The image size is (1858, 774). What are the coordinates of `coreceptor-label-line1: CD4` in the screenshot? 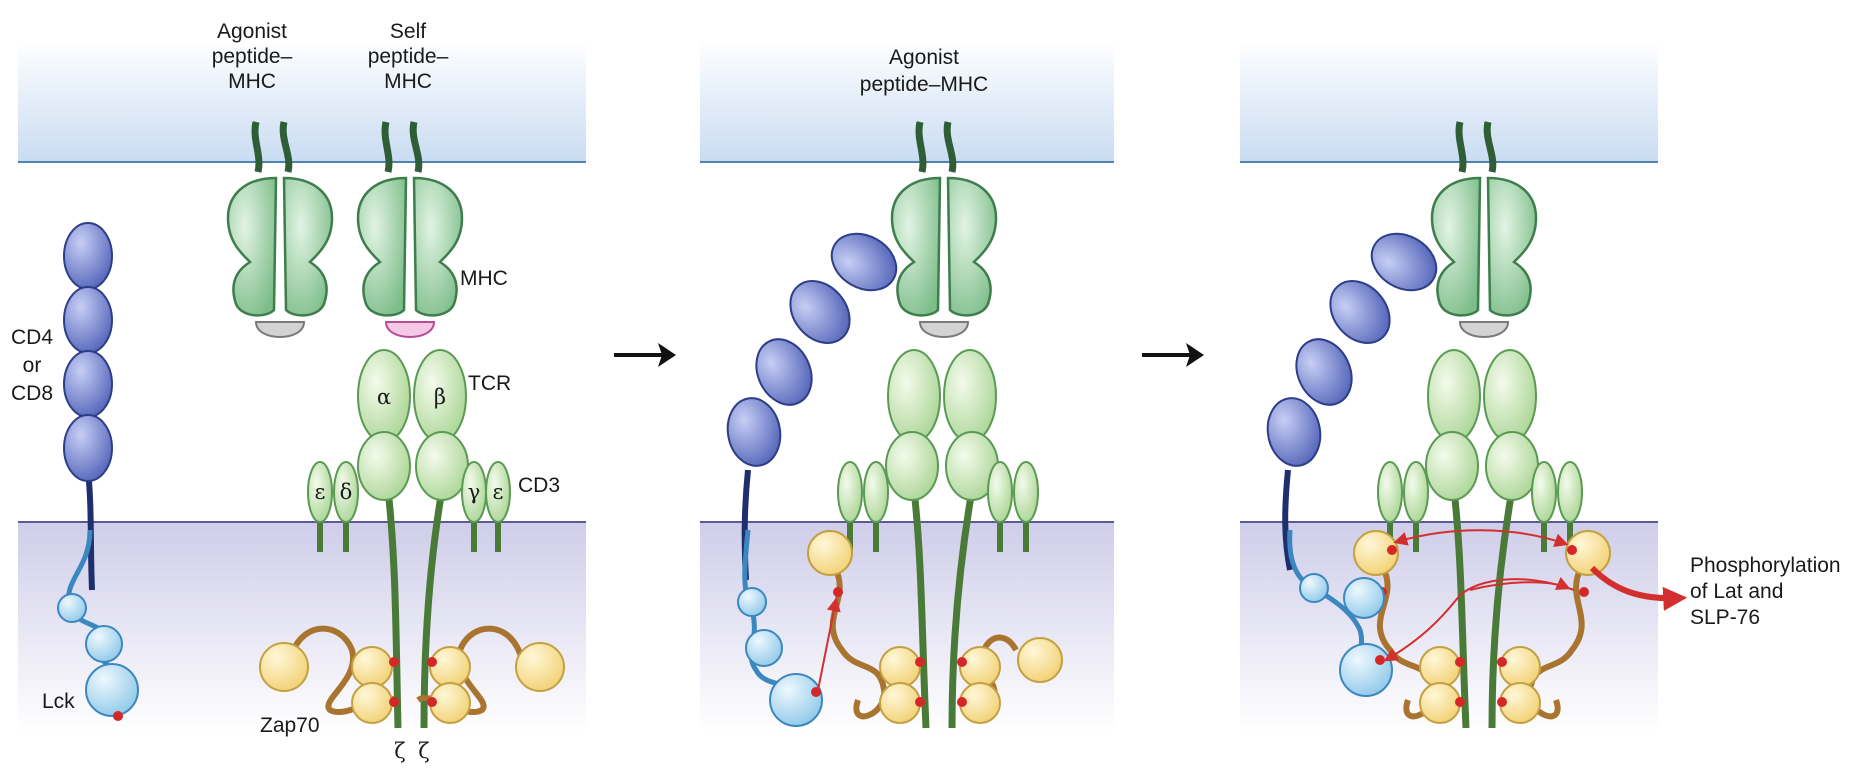 It's located at (32, 337).